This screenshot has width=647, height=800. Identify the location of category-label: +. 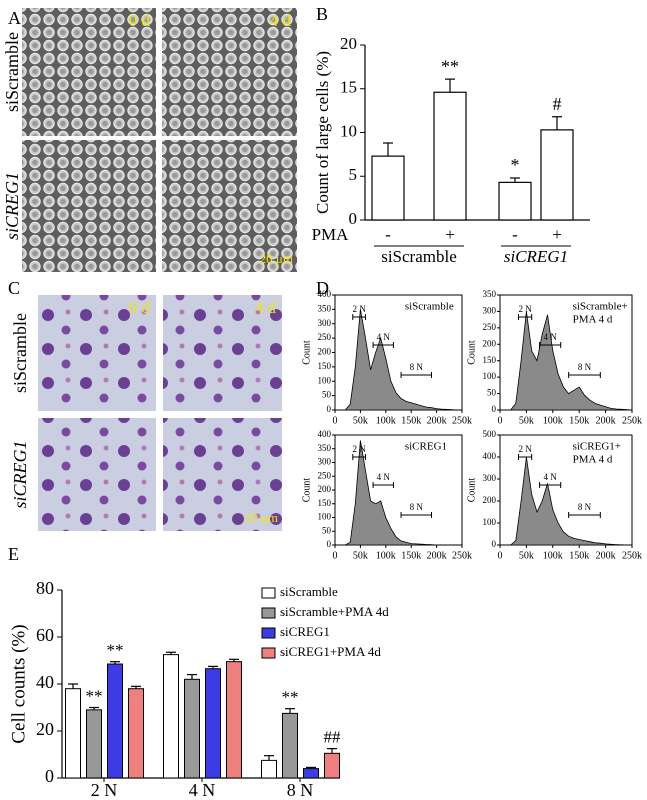
(450, 234).